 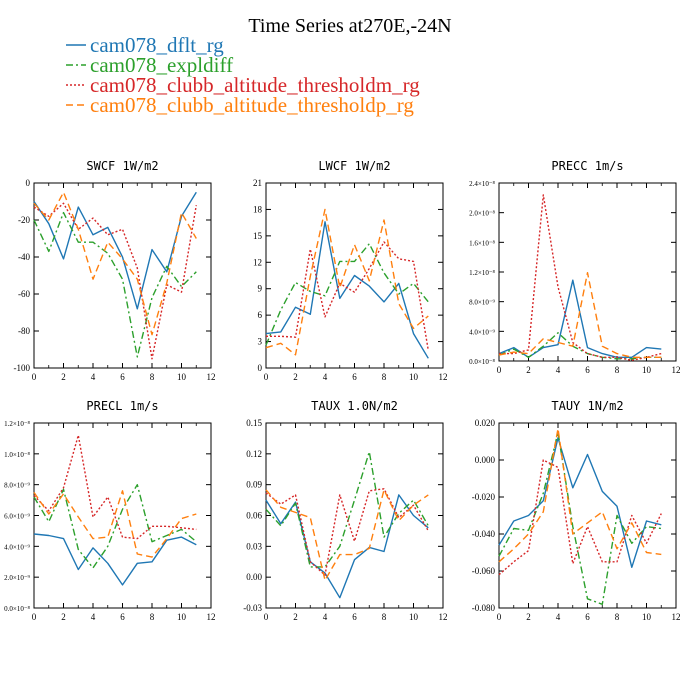 What do you see at coordinates (258, 209) in the screenshot?
I see `y-tick-label-1-6: 18` at bounding box center [258, 209].